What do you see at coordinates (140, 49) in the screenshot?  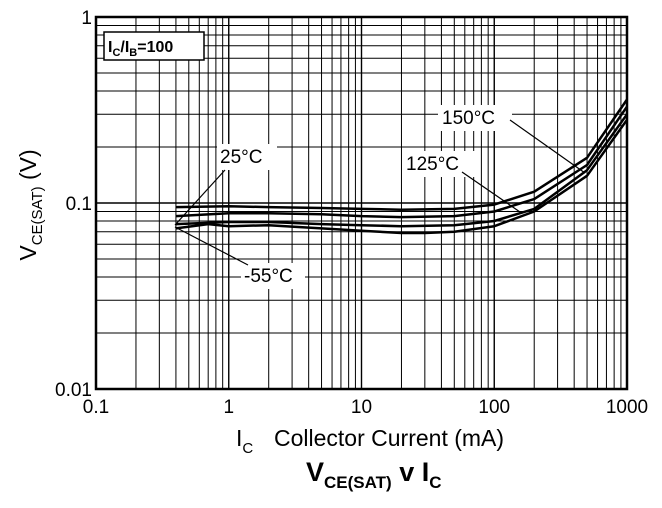 I see `ratio-annotation: IC/IB=100` at bounding box center [140, 49].